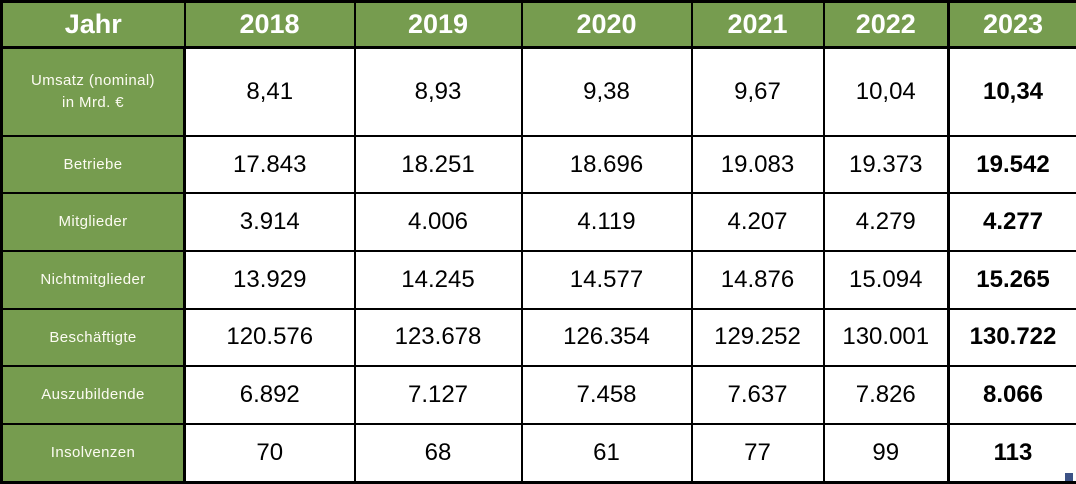 The width and height of the screenshot is (1076, 484). I want to click on cell-auszubildende-2023: 8.066, so click(1011, 395).